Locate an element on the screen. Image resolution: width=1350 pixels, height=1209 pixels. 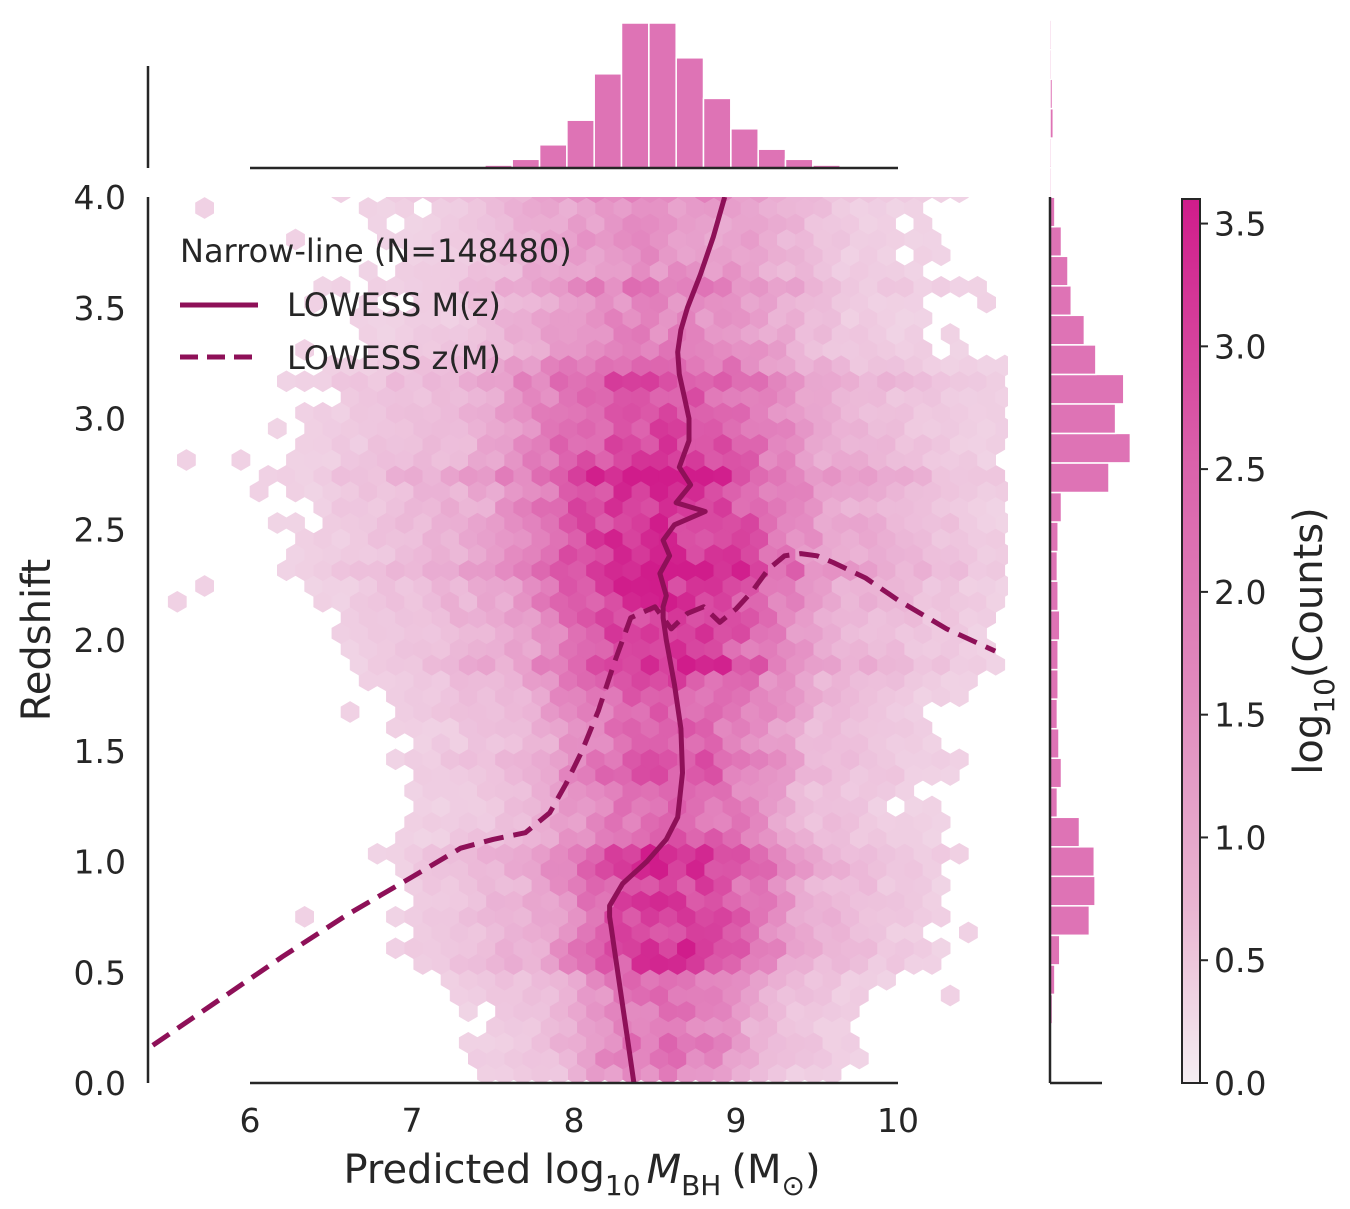
colorbar: 0.0 0.5 1.0 1.5 2.0 2.5 3.0 3.5 log10(Counts) is located at coordinates (1261, 650).